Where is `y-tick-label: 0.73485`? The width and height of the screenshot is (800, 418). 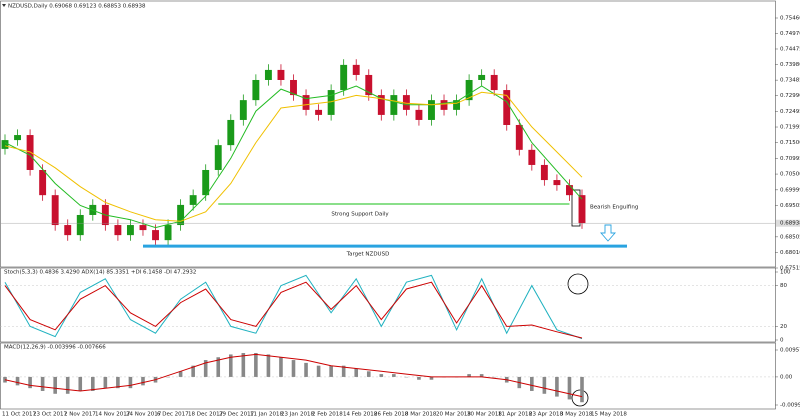
y-tick-label: 0.73485 is located at coordinates (790, 81).